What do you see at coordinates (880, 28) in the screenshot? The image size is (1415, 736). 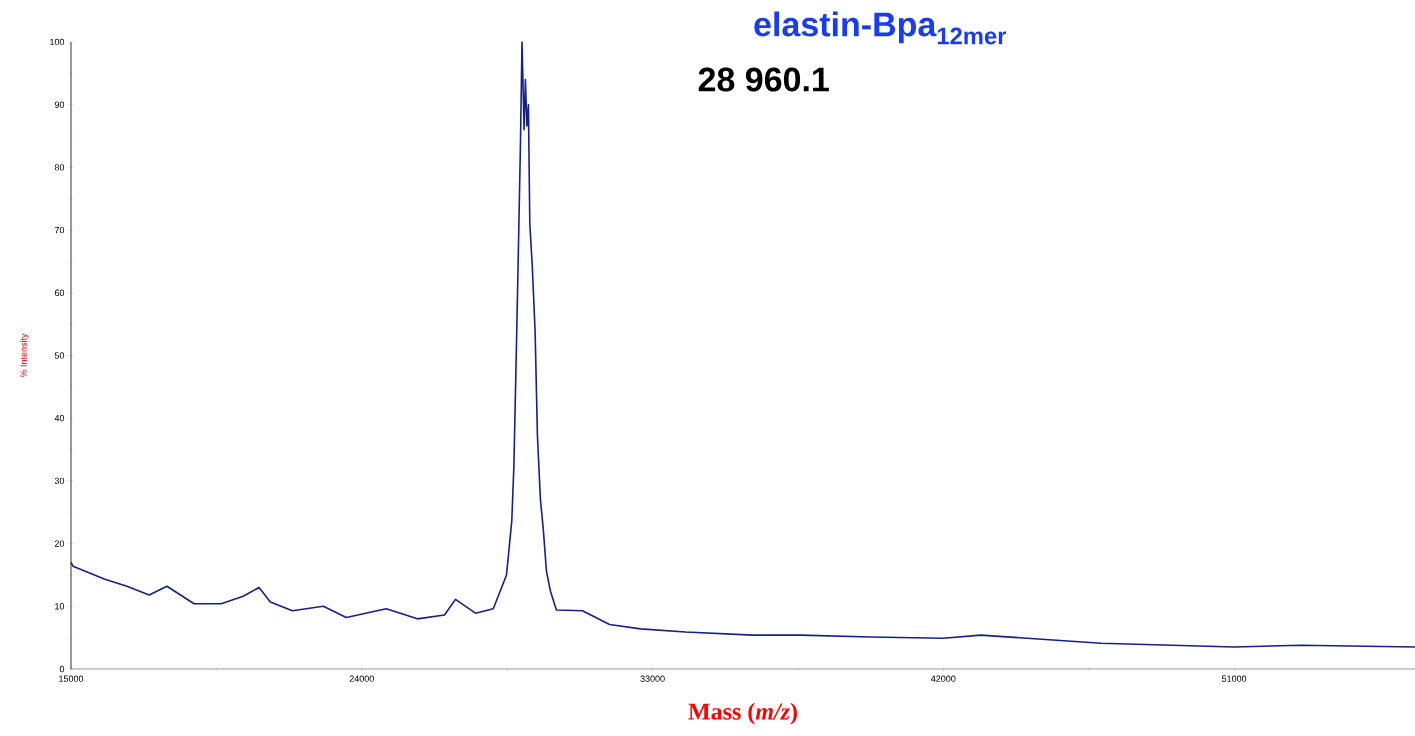 I see `chart-title: elastin-Bpa$_{12mer}$` at bounding box center [880, 28].